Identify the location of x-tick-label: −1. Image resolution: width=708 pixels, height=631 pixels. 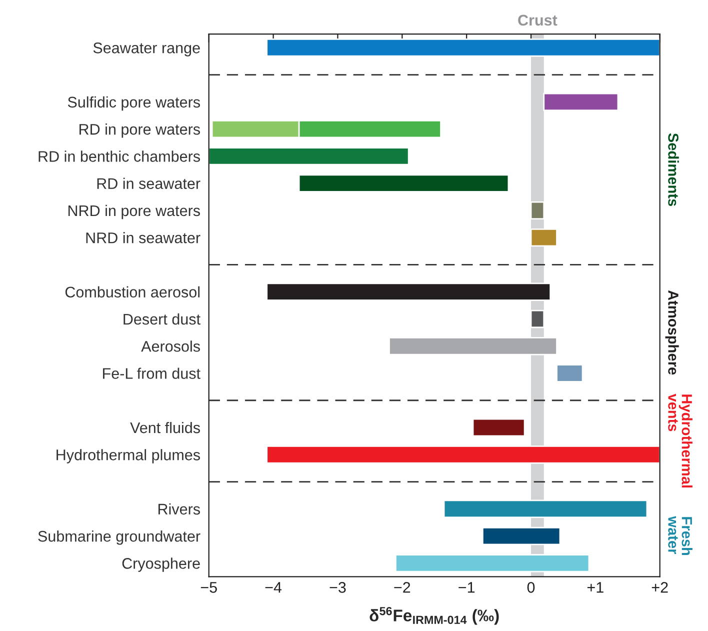
(466, 587).